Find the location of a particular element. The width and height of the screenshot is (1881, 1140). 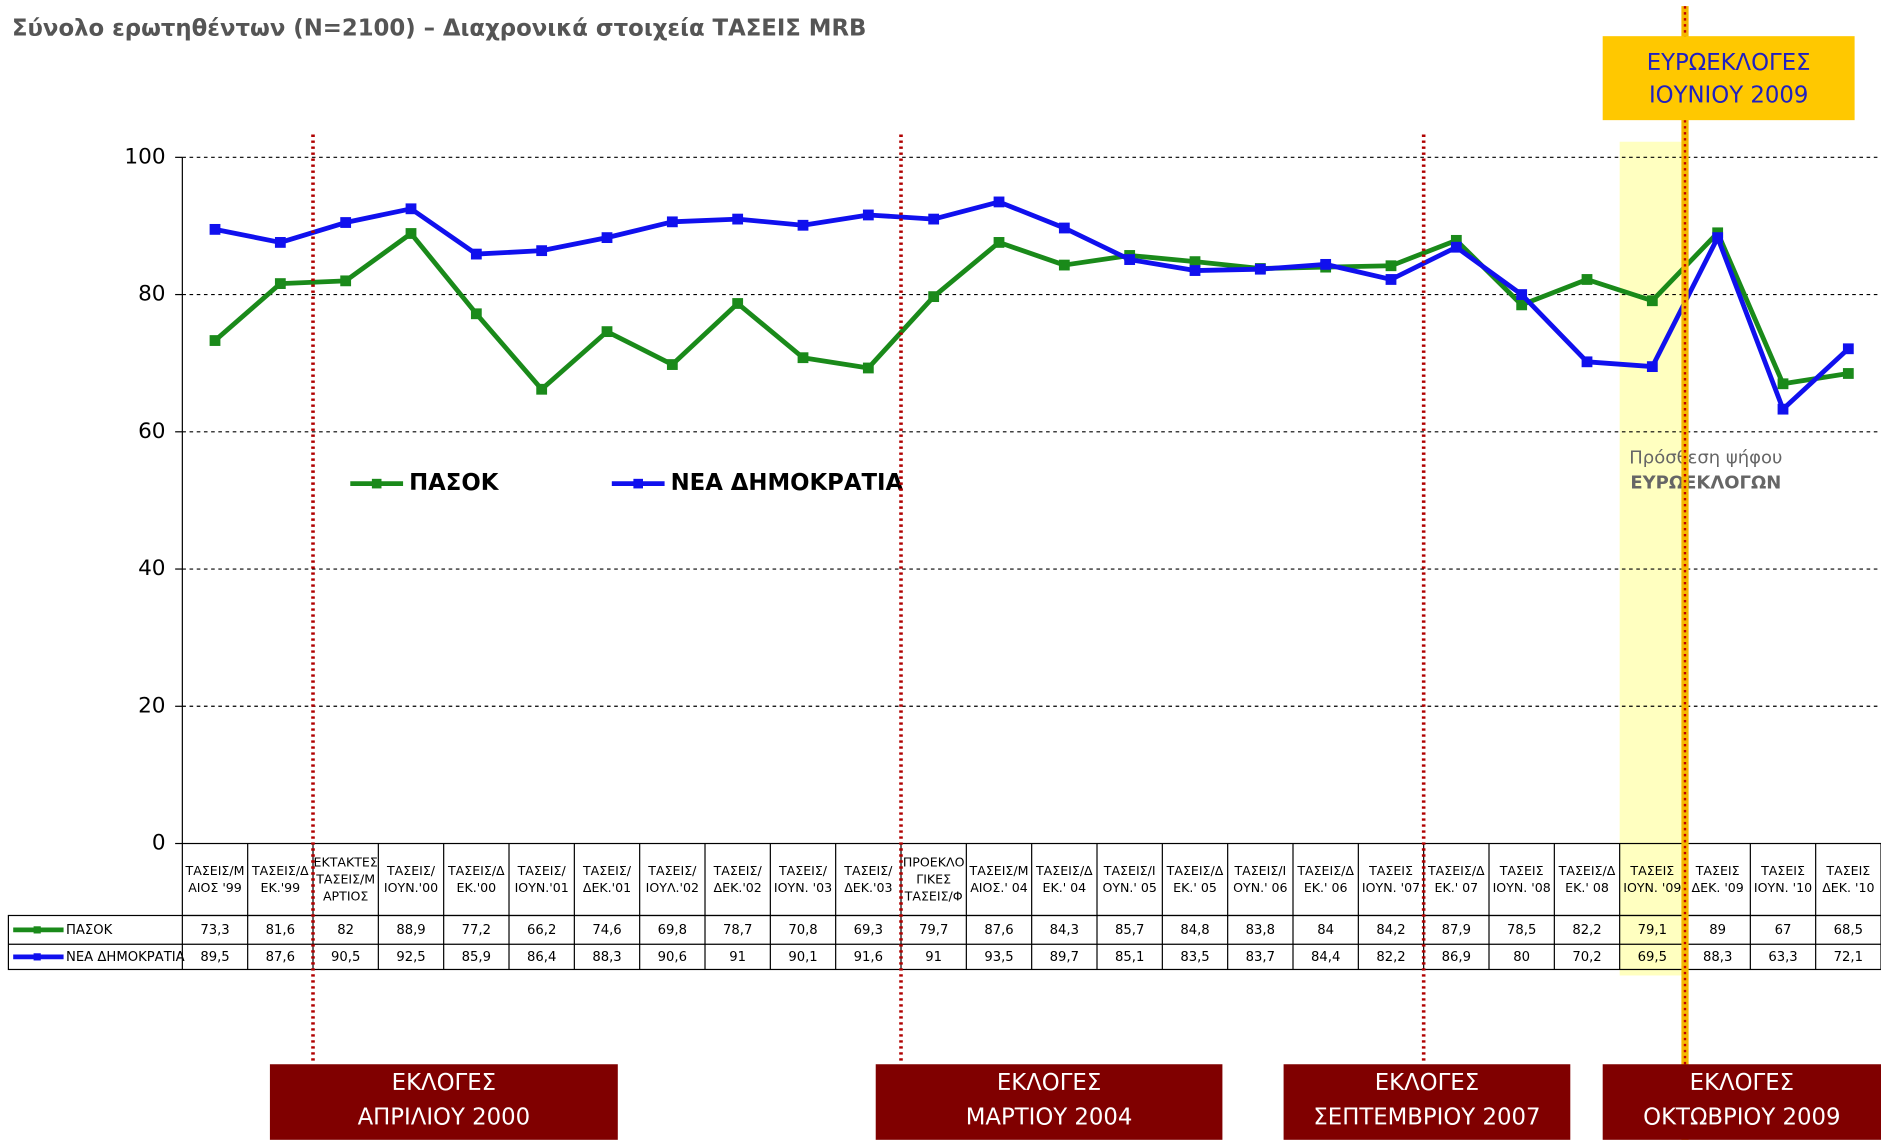

table-value: 84,3 is located at coordinates (1064, 930).